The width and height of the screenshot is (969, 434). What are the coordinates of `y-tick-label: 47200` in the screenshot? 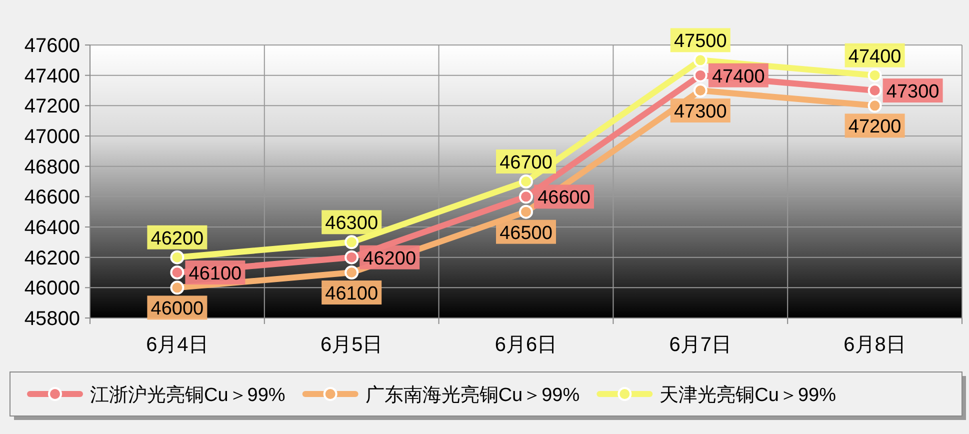 It's located at (52, 107).